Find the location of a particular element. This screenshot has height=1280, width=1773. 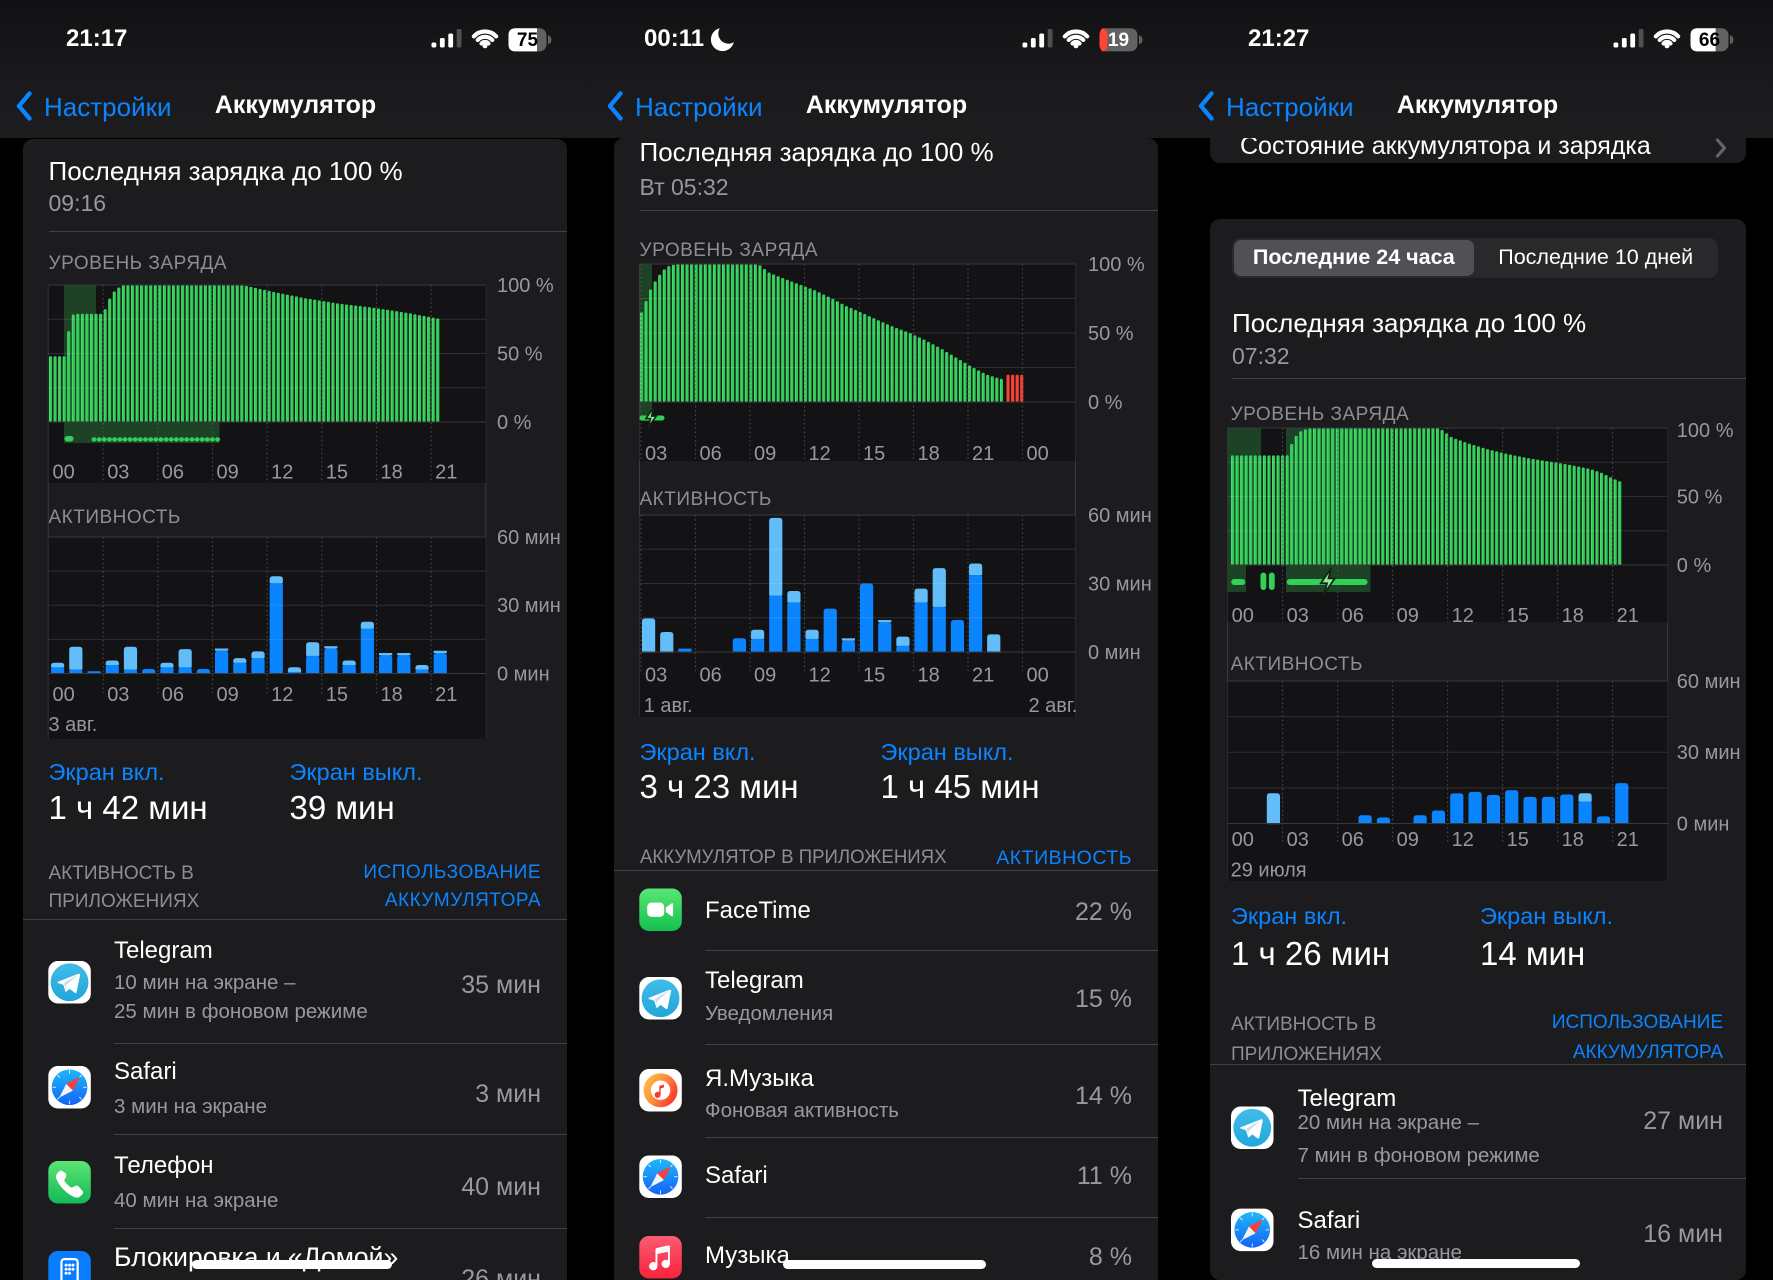

svg-text: 19 is located at coordinates (1118, 40).